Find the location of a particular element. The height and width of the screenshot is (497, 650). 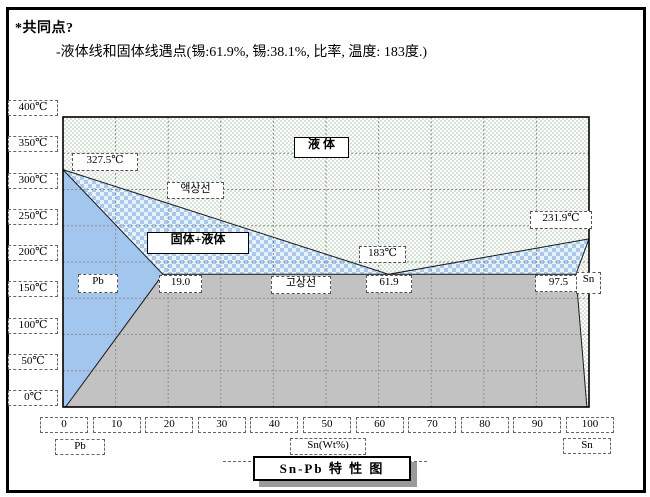

plot-label--: 固体+液体 is located at coordinates (198, 243).